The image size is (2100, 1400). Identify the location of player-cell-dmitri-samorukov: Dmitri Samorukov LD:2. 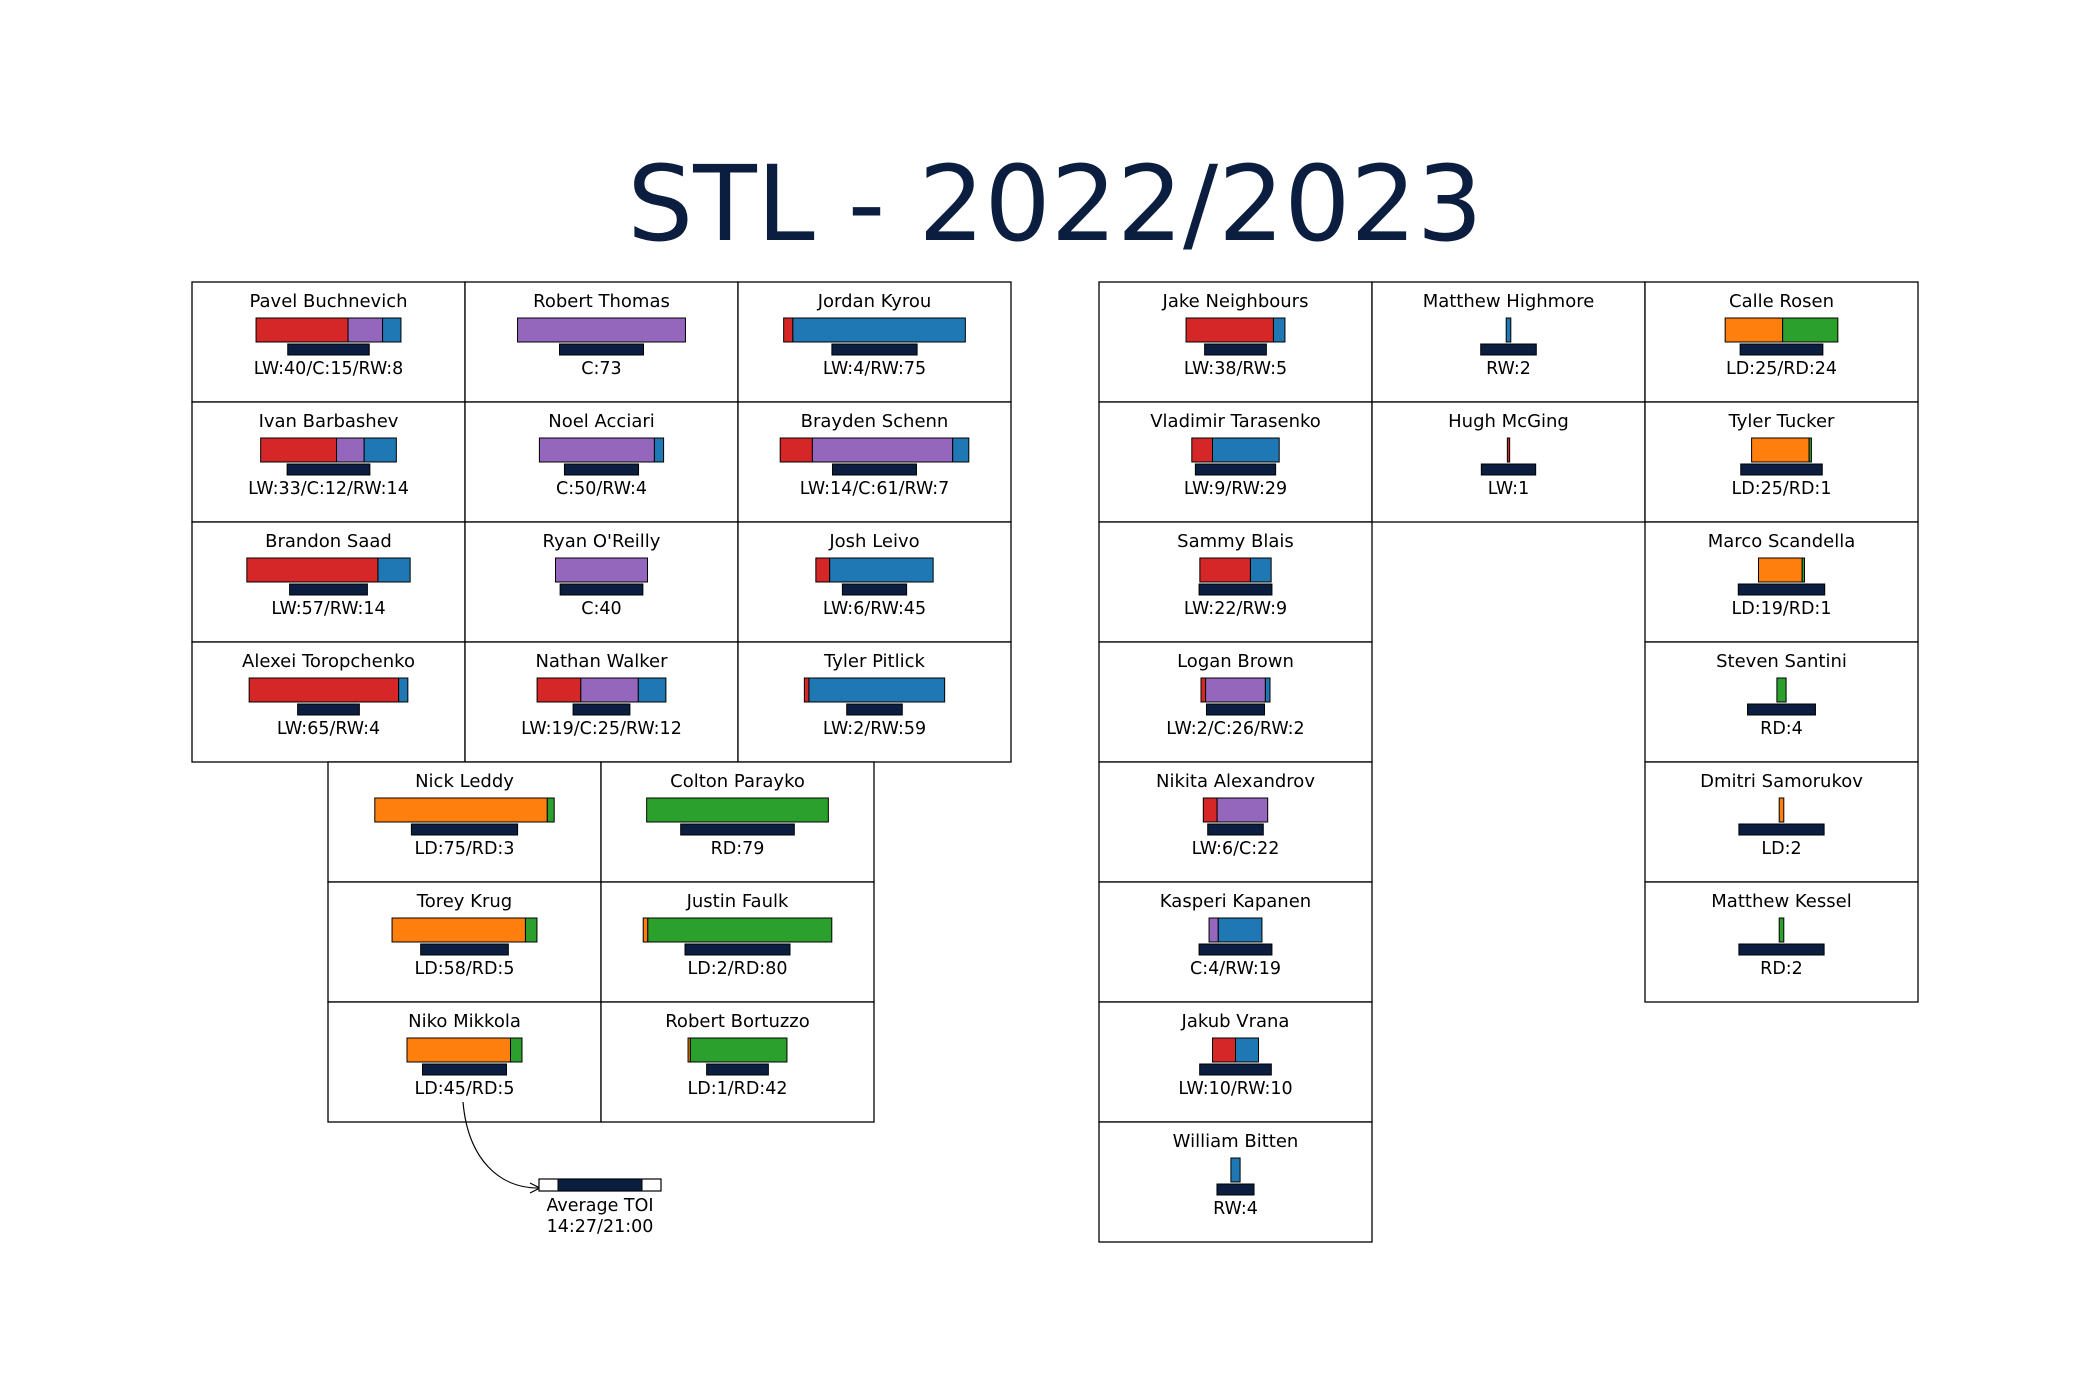
(1781, 822).